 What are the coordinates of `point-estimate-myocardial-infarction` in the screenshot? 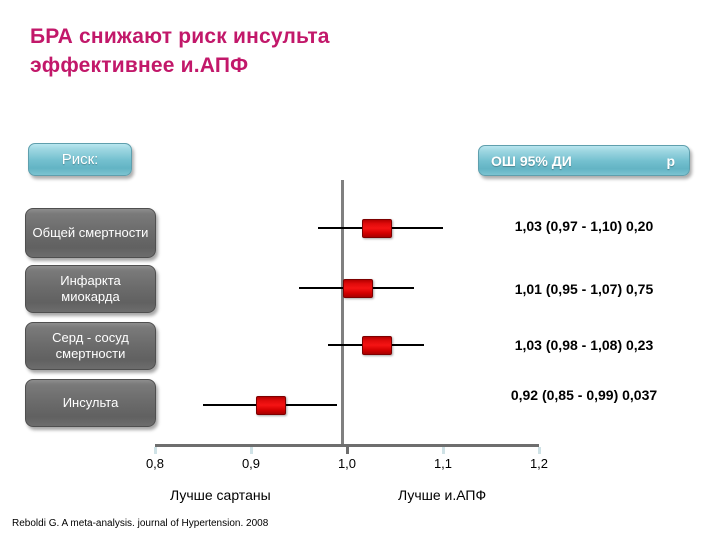 It's located at (357, 288).